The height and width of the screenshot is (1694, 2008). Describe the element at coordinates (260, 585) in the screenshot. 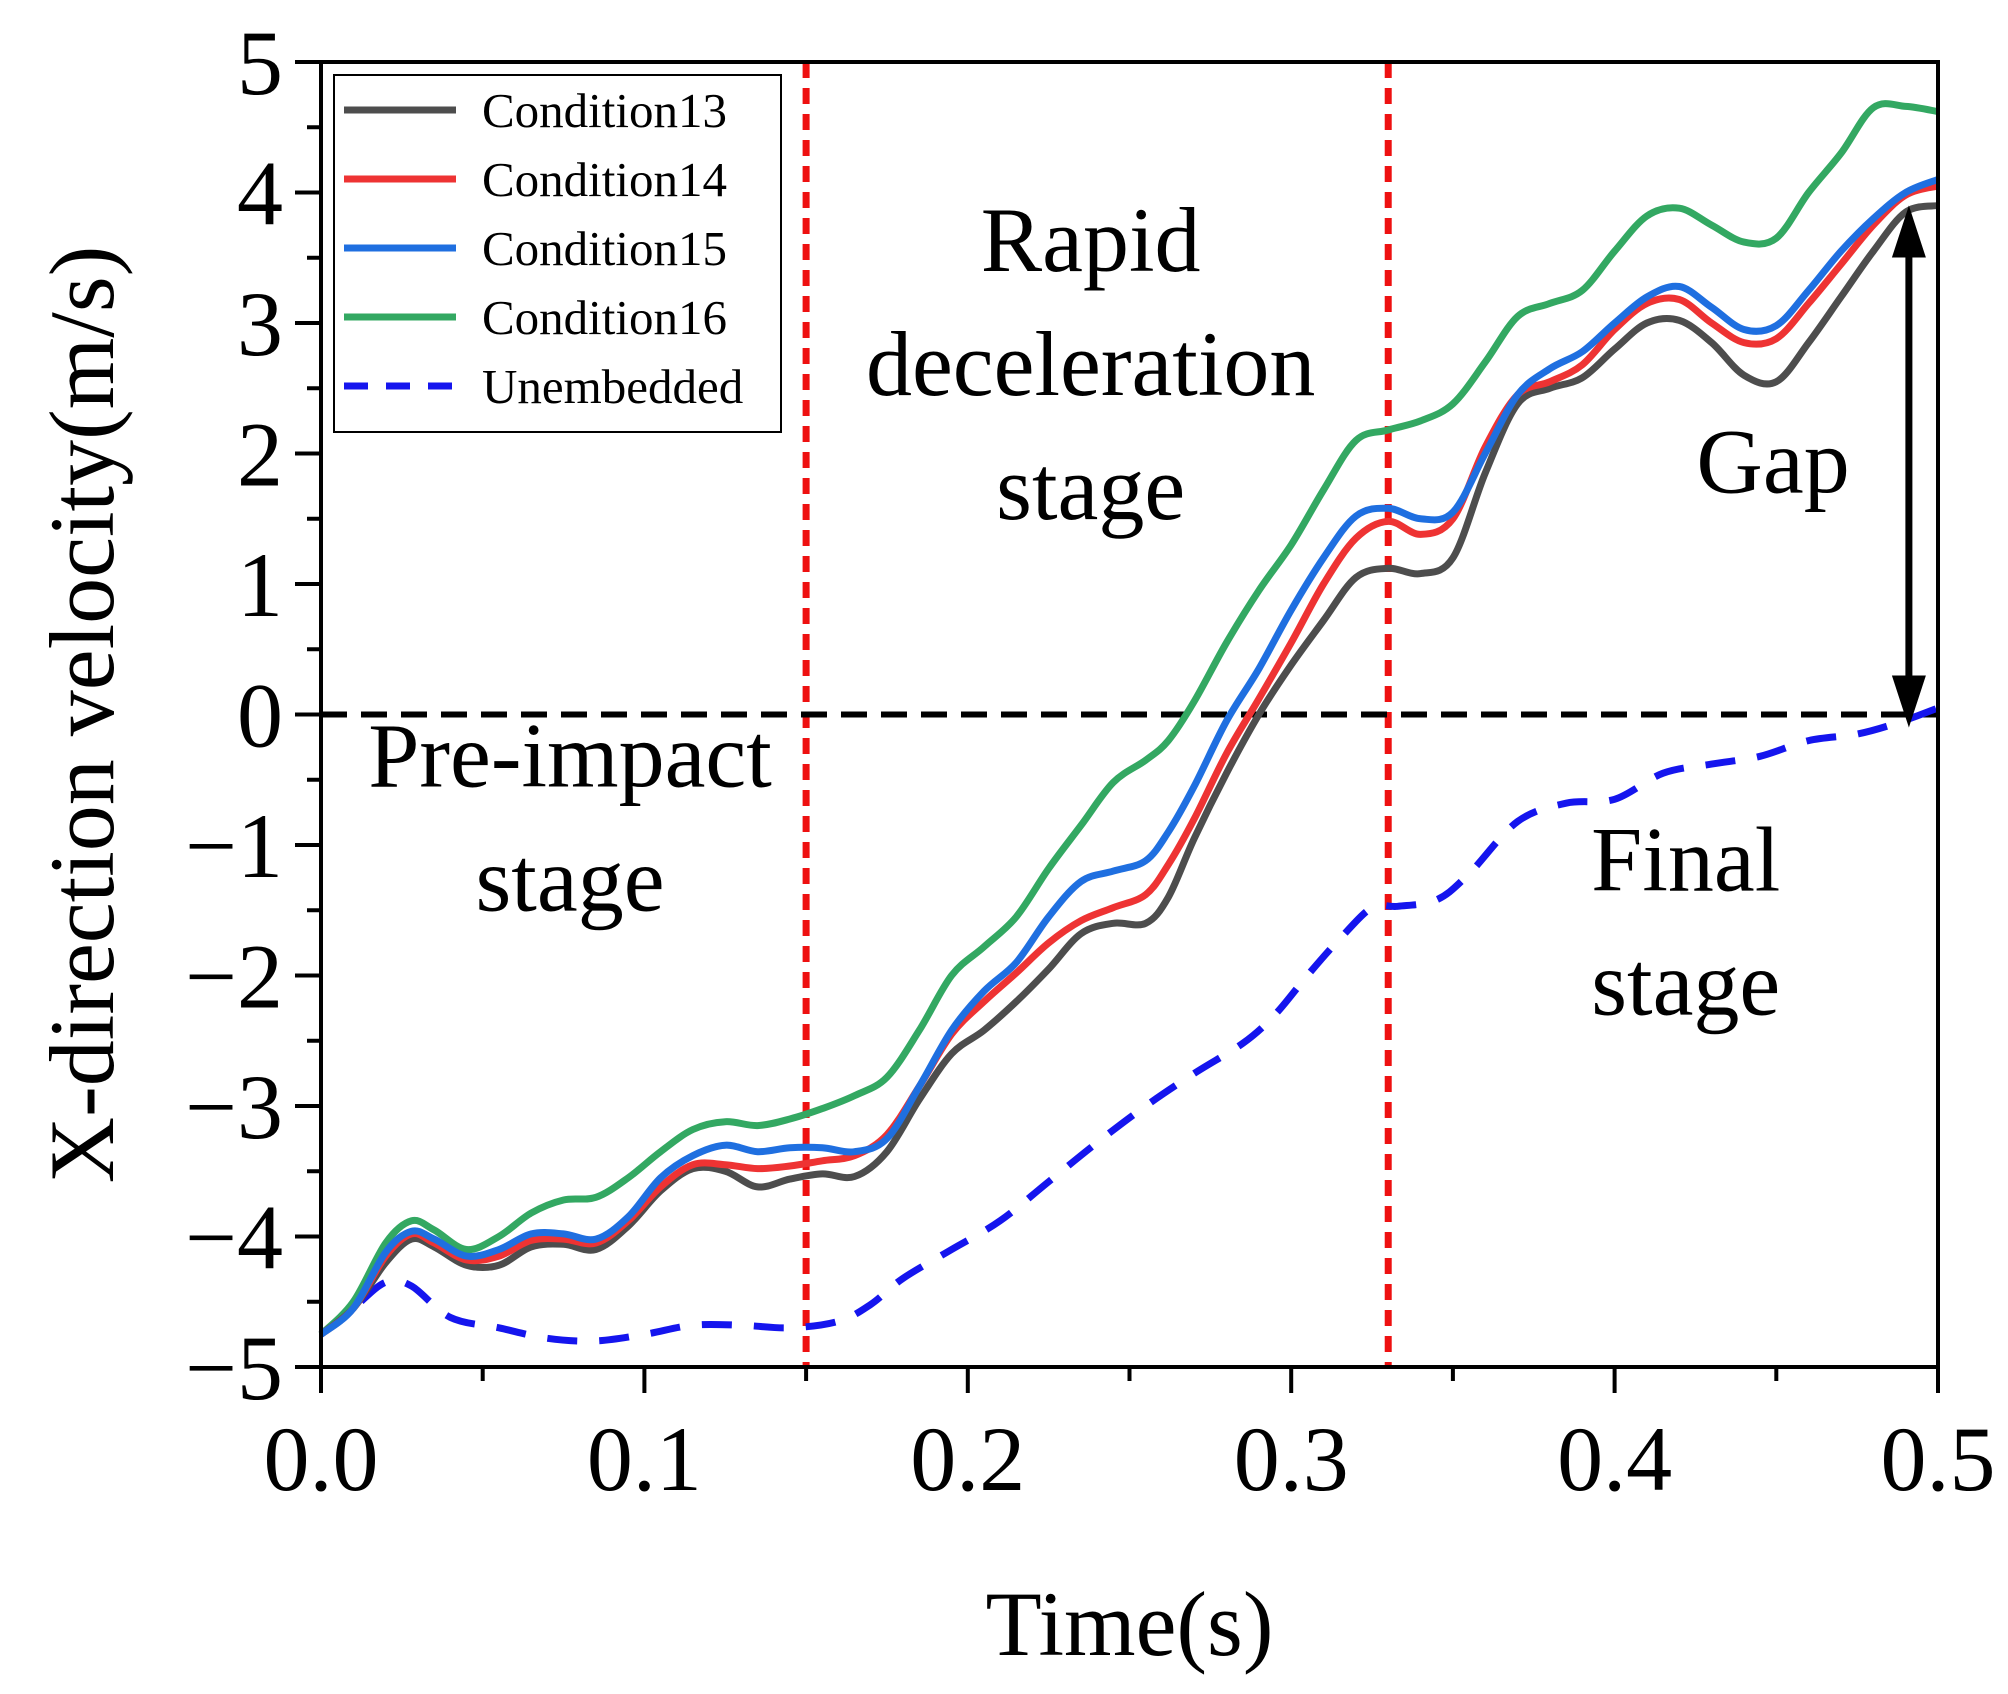

I see `y-tick-label-7: 1` at that location.